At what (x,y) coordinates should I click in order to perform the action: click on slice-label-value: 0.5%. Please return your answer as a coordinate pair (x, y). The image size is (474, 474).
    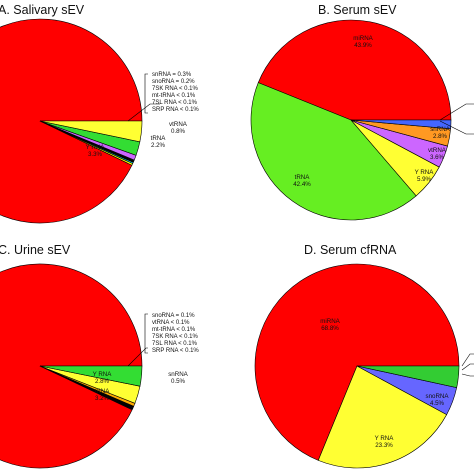
    Looking at the image, I should click on (178, 381).